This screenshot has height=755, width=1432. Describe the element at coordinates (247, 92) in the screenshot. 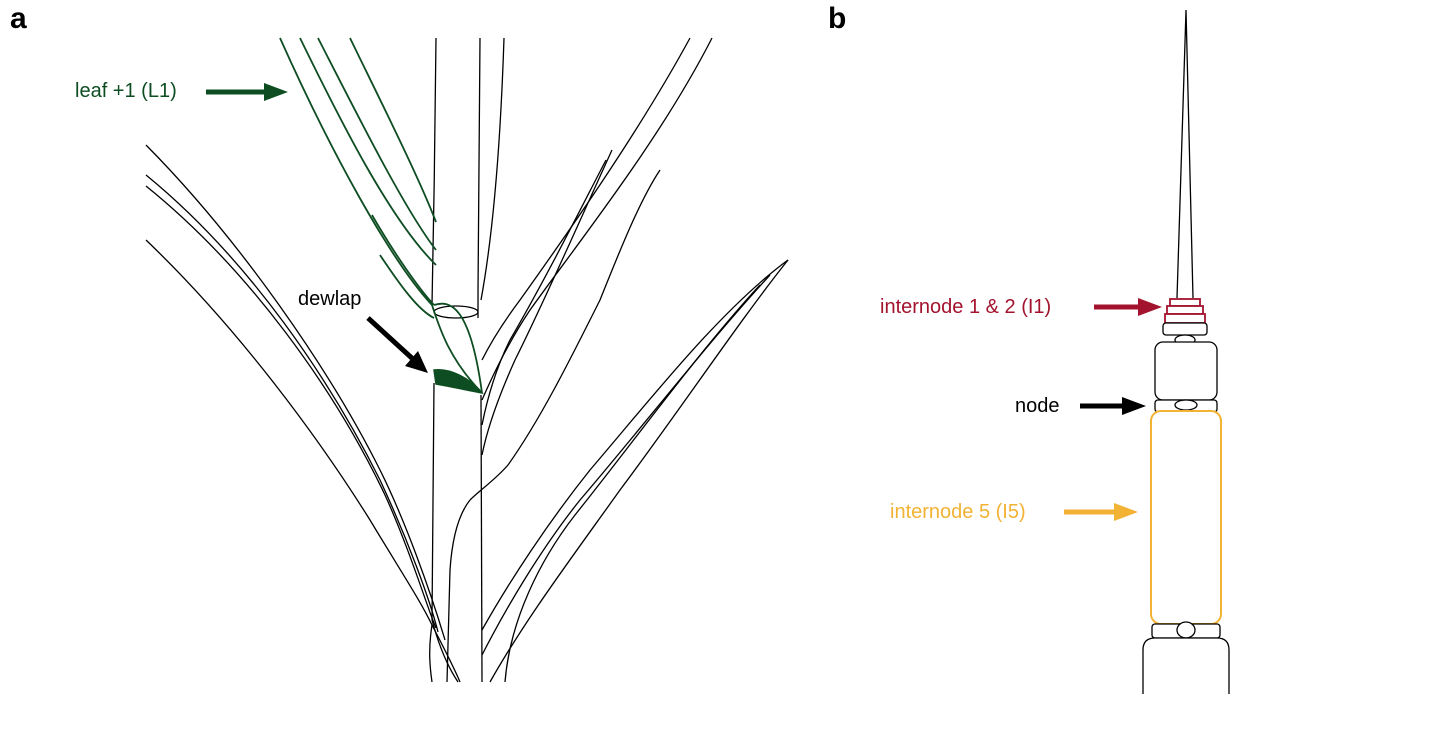

I see `leaf-arrow` at that location.